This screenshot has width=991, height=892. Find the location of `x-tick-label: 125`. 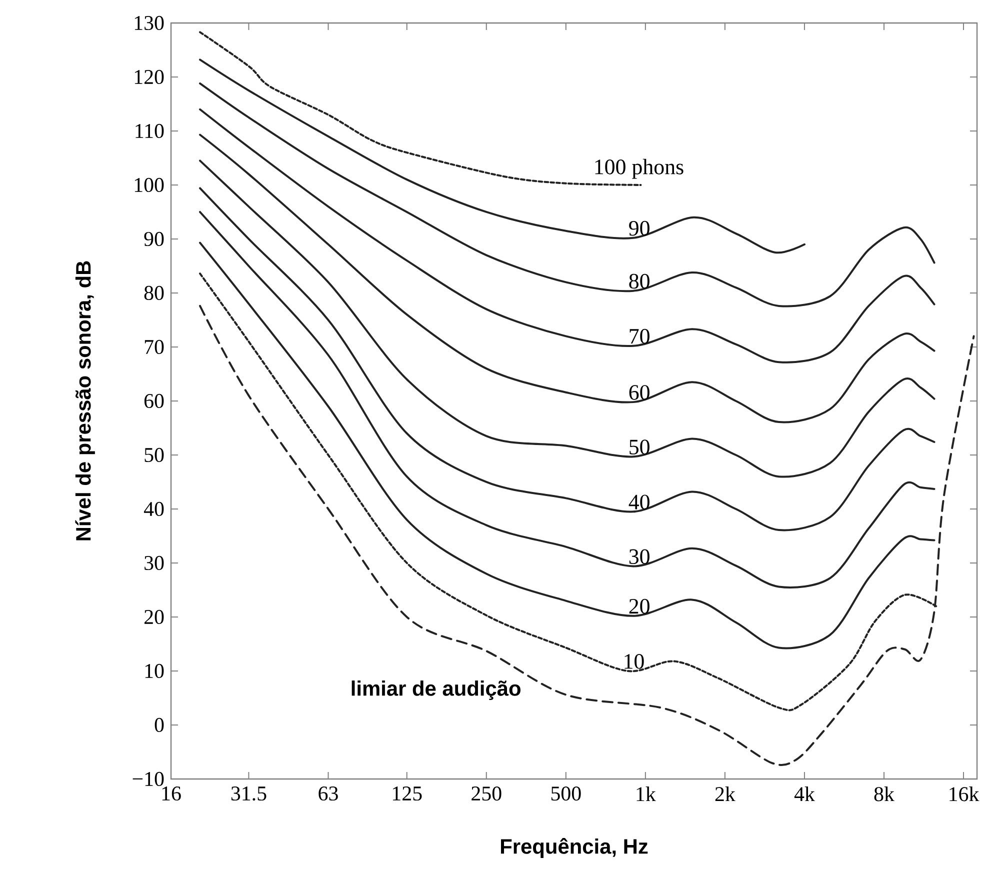

x-tick-label: 125 is located at coordinates (407, 793).